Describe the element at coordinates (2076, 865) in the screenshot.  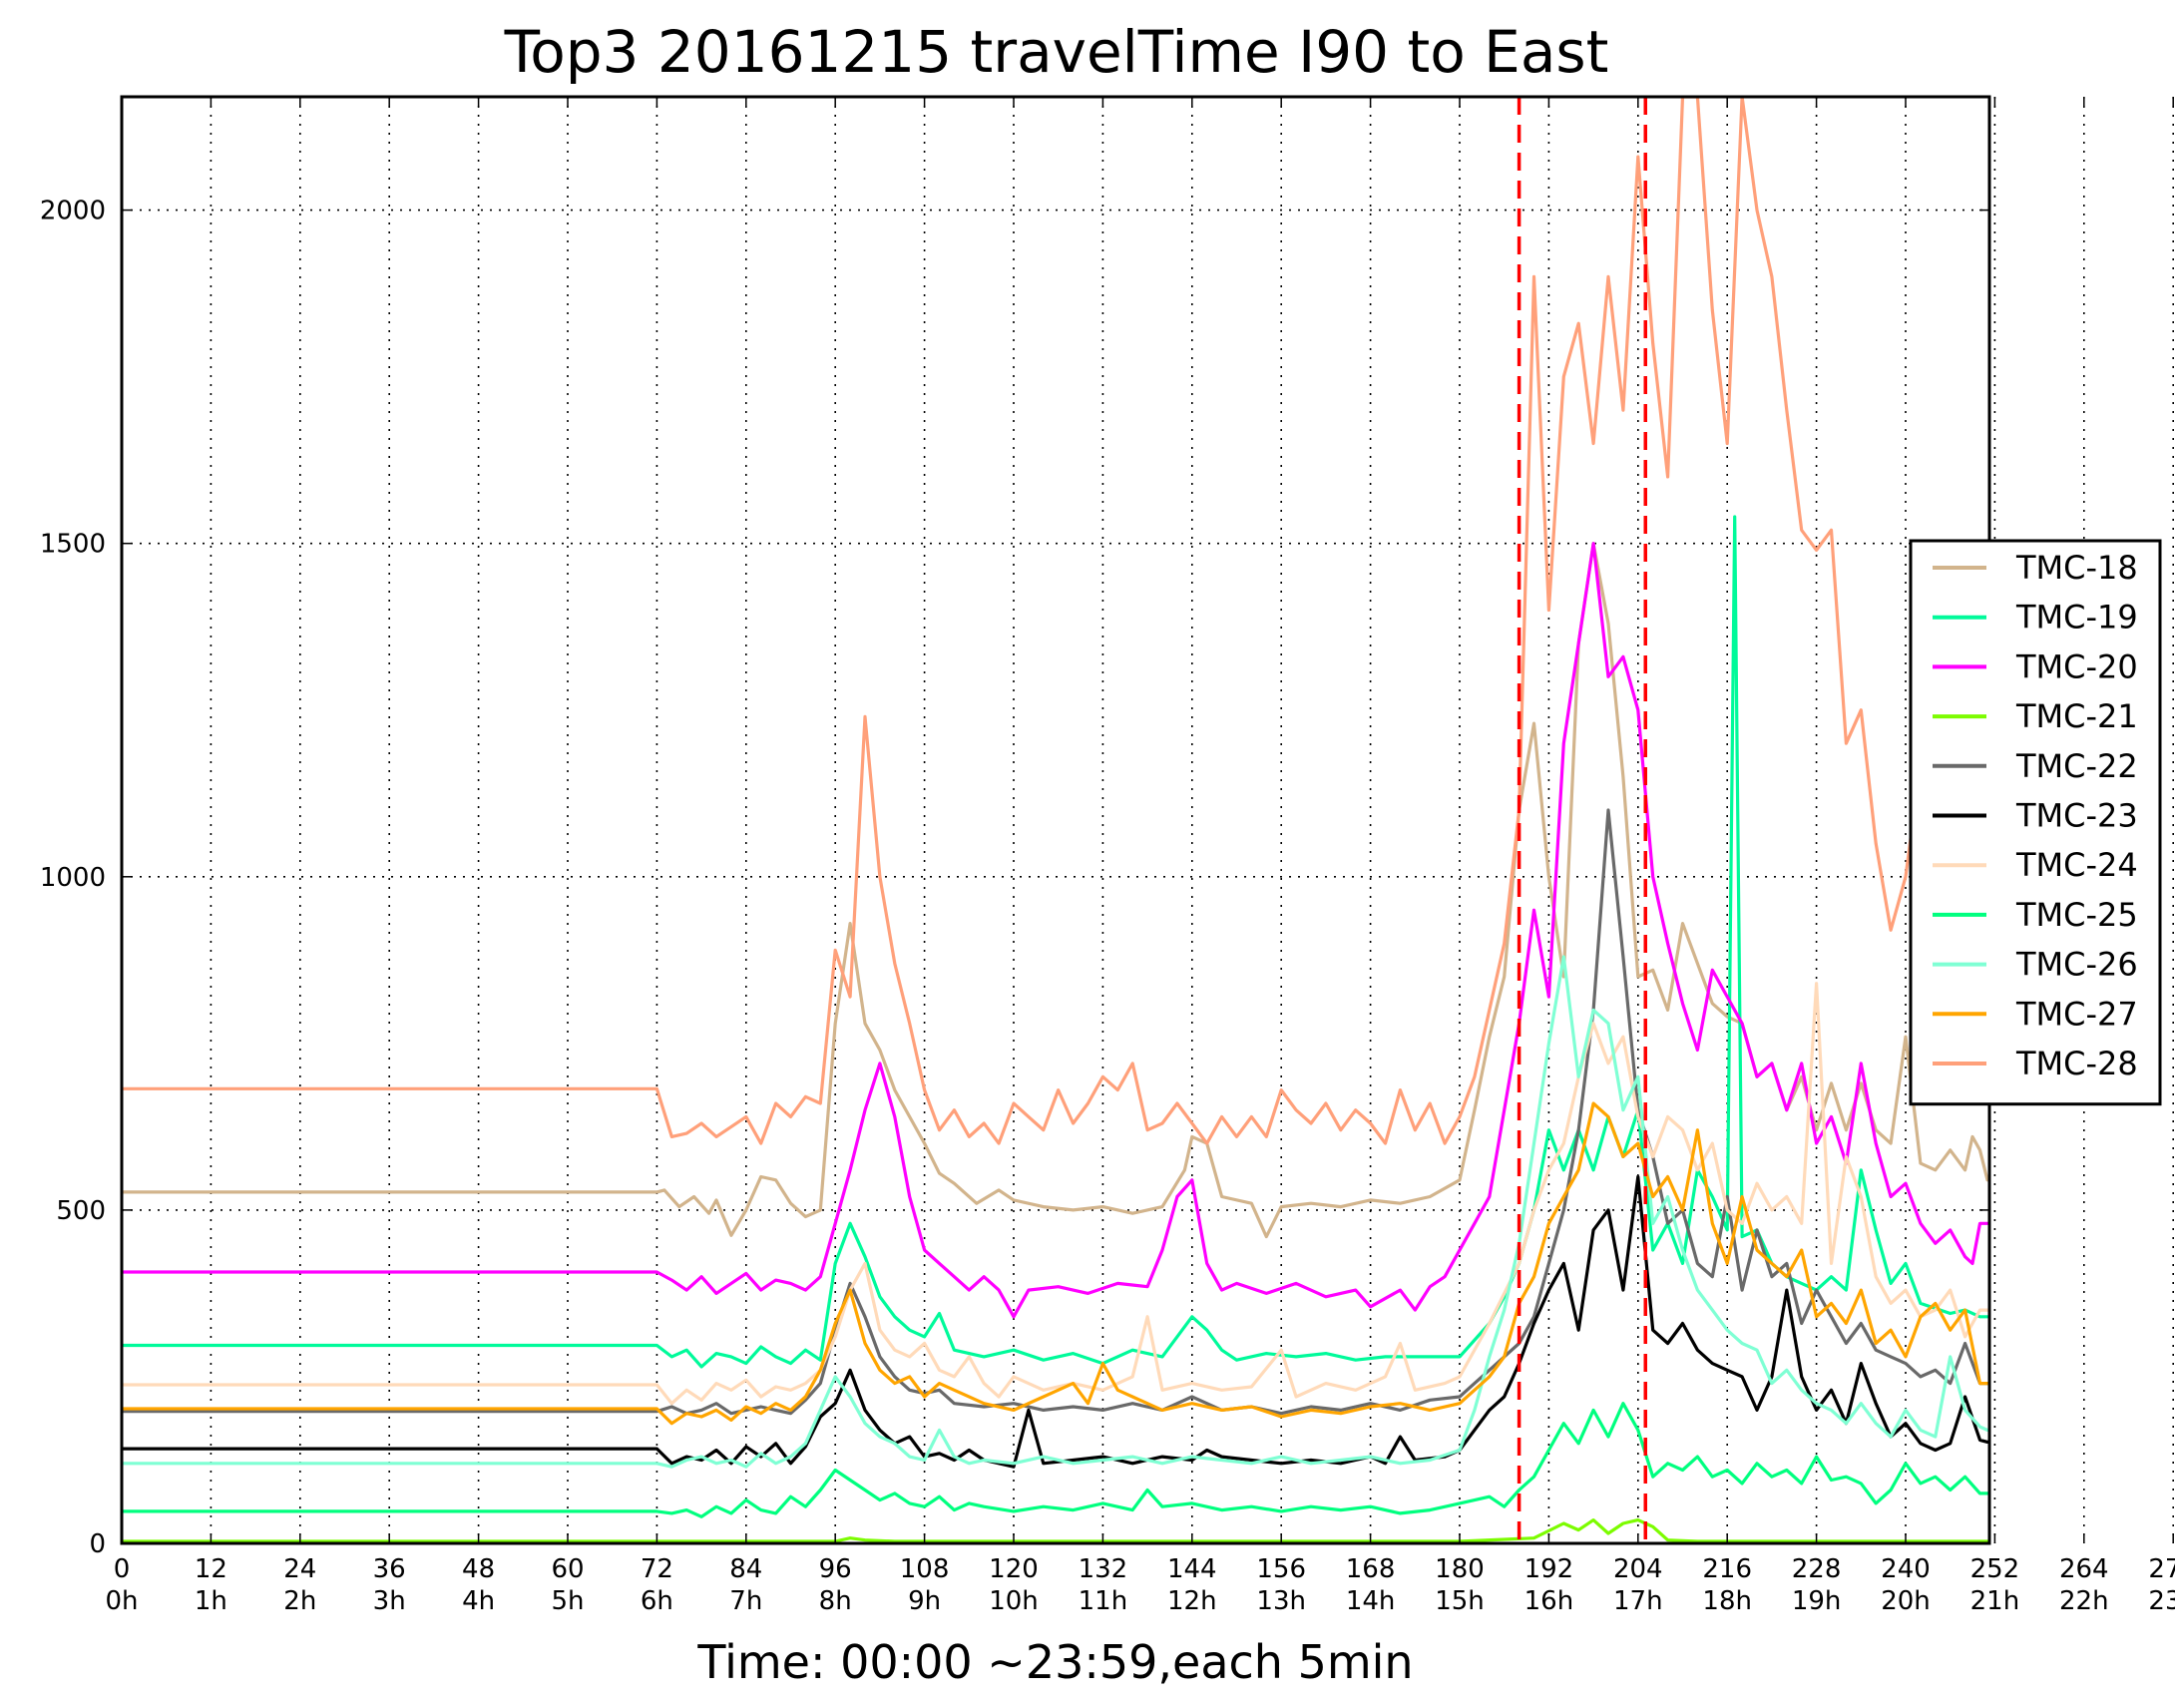
I see `legend-label: TMC-24` at that location.